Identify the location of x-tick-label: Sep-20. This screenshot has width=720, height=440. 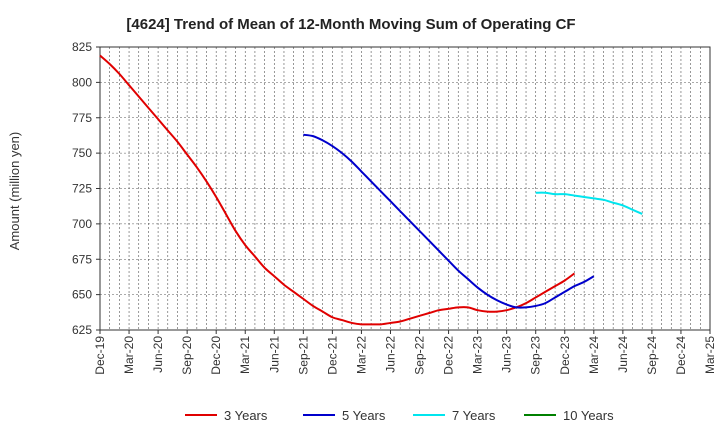
(187, 355).